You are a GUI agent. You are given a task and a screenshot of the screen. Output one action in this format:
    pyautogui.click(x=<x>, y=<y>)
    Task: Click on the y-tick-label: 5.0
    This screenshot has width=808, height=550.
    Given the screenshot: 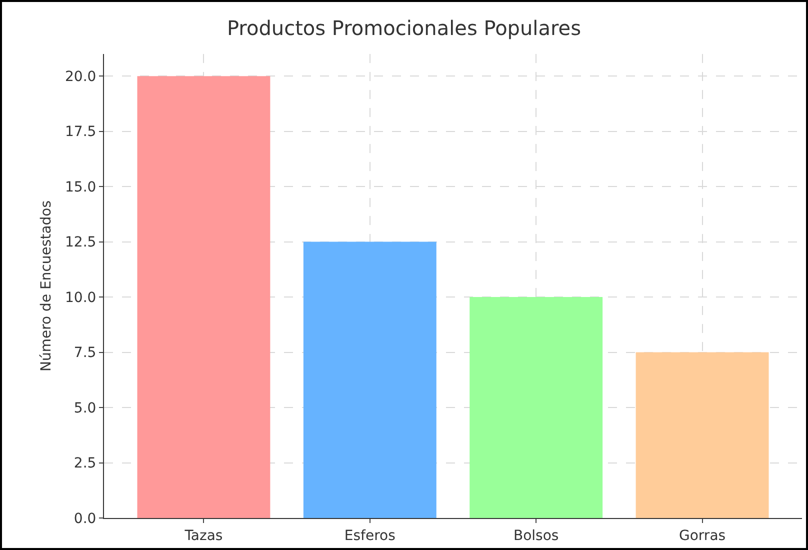 What is the action you would take?
    pyautogui.click(x=85, y=408)
    